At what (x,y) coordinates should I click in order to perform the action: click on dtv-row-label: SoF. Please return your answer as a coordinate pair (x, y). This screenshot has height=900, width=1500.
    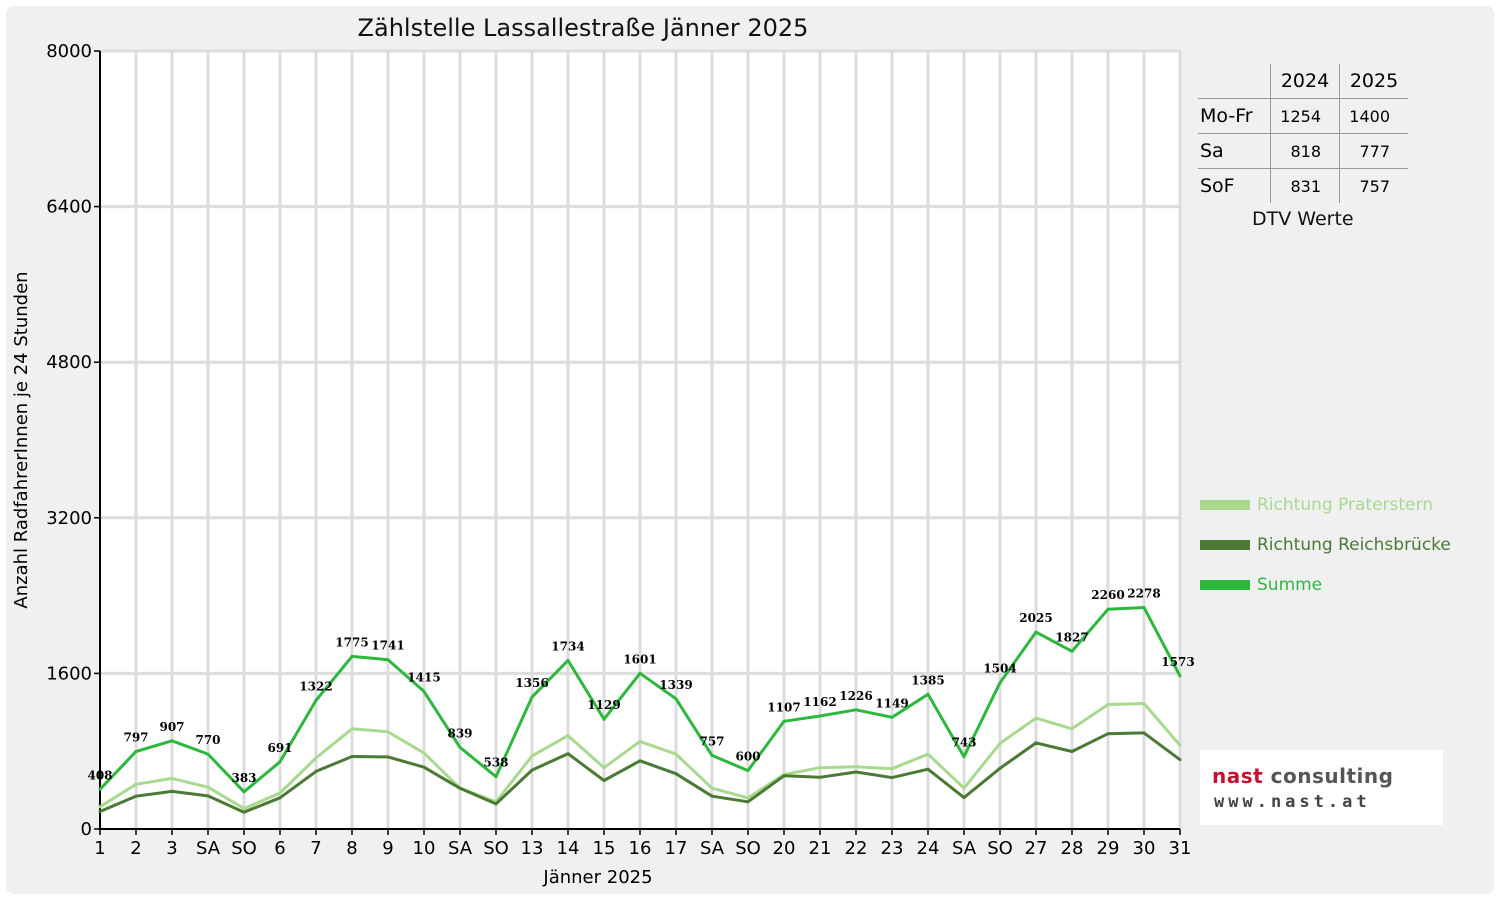
    Looking at the image, I should click on (1234, 185).